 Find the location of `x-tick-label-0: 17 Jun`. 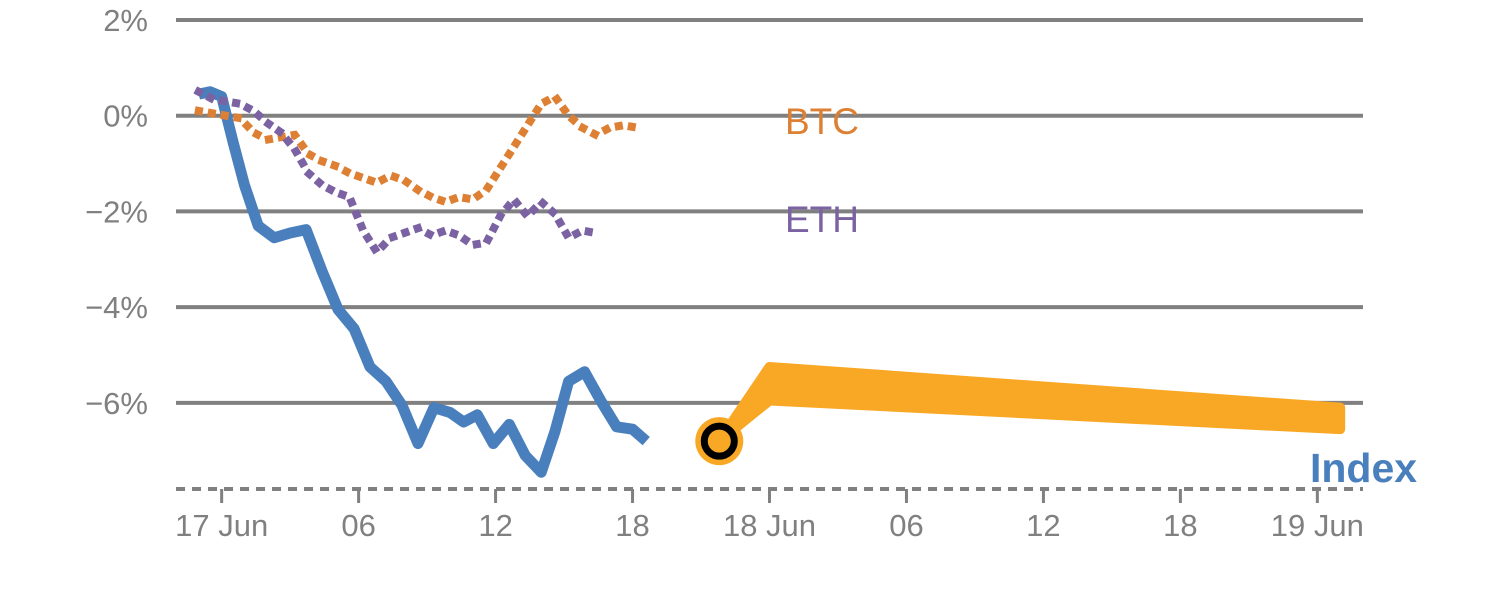

x-tick-label-0: 17 Jun is located at coordinates (221, 525).